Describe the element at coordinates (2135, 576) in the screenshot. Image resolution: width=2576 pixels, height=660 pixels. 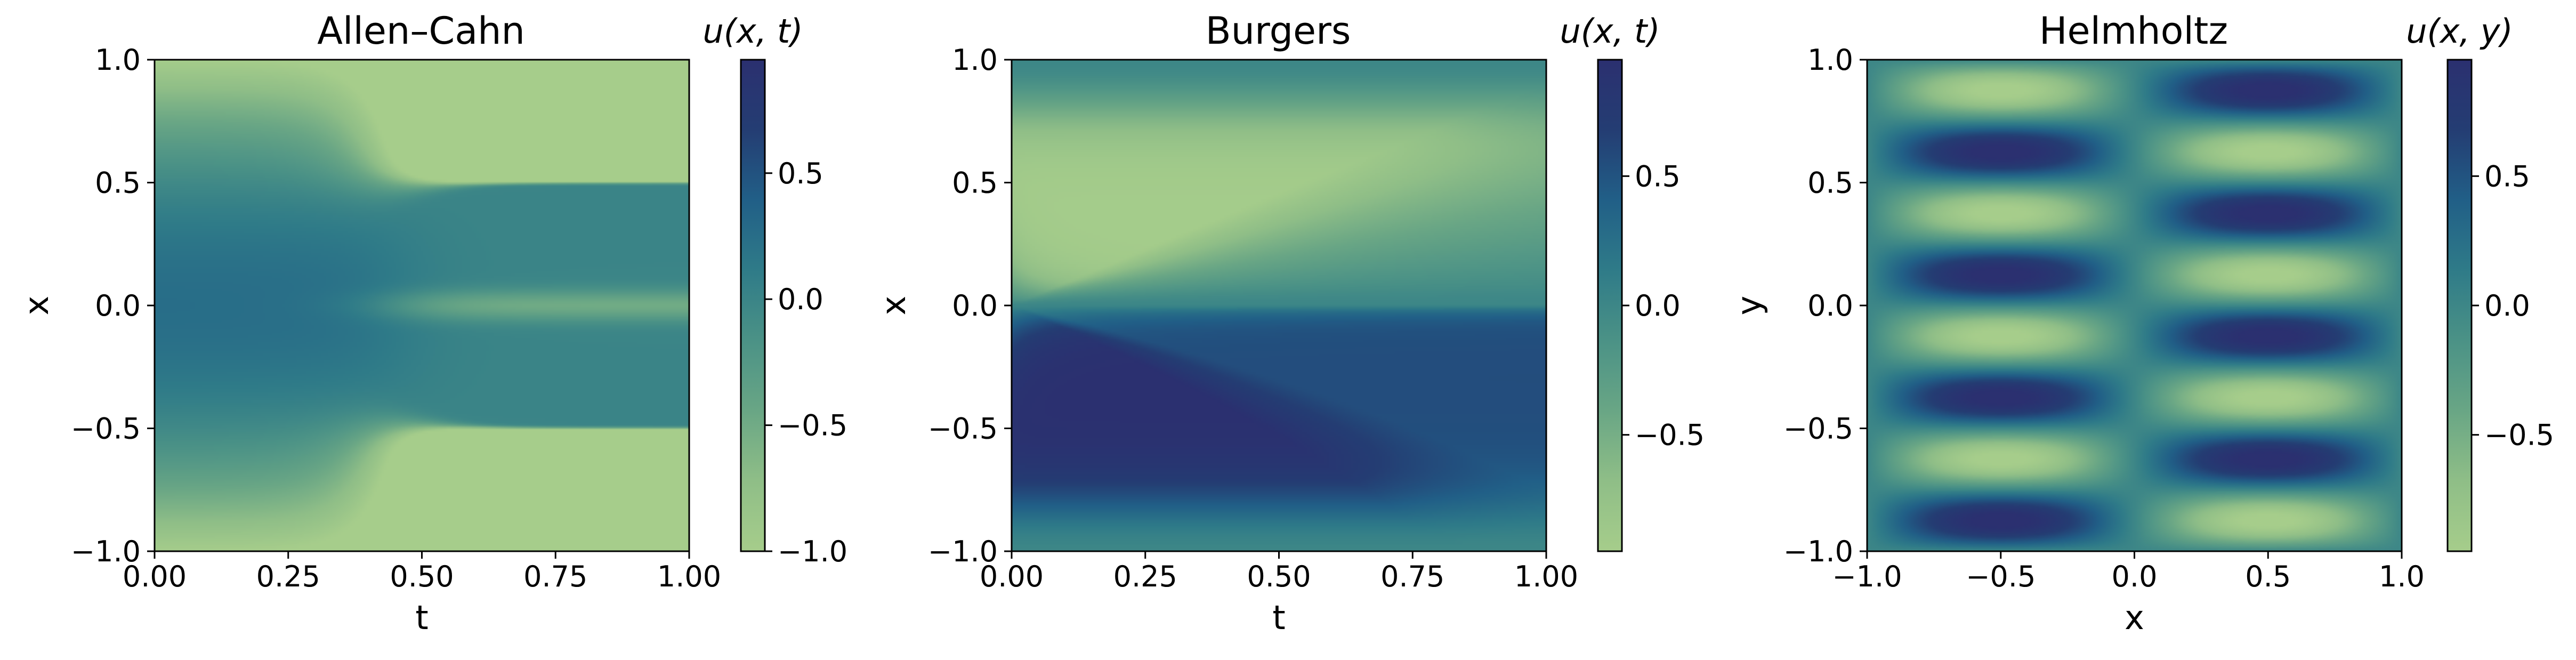
I see `x-tick-label: 0.0` at that location.